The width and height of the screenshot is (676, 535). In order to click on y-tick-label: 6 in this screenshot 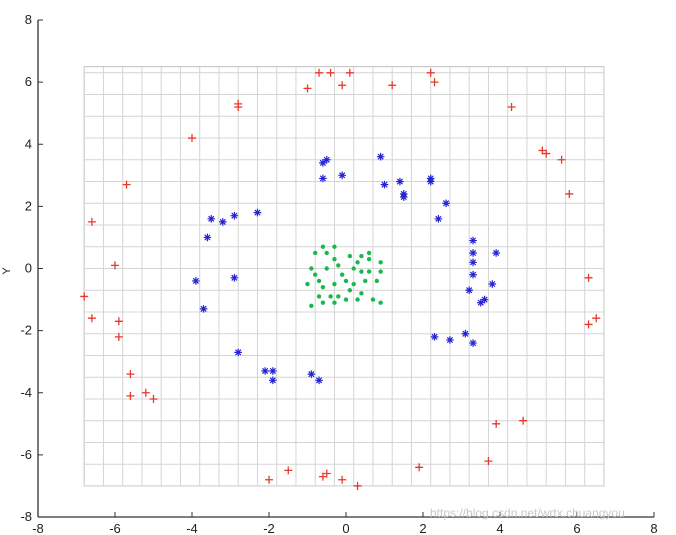, I will do `click(28, 81)`.